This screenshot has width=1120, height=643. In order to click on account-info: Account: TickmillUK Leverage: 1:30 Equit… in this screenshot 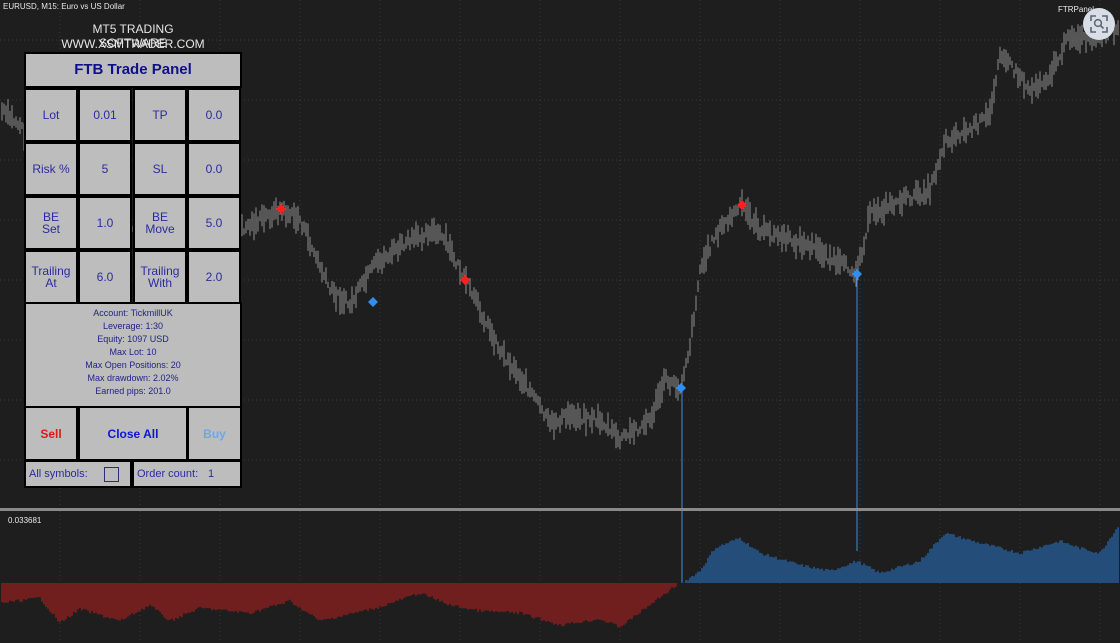, I will do `click(133, 355)`.